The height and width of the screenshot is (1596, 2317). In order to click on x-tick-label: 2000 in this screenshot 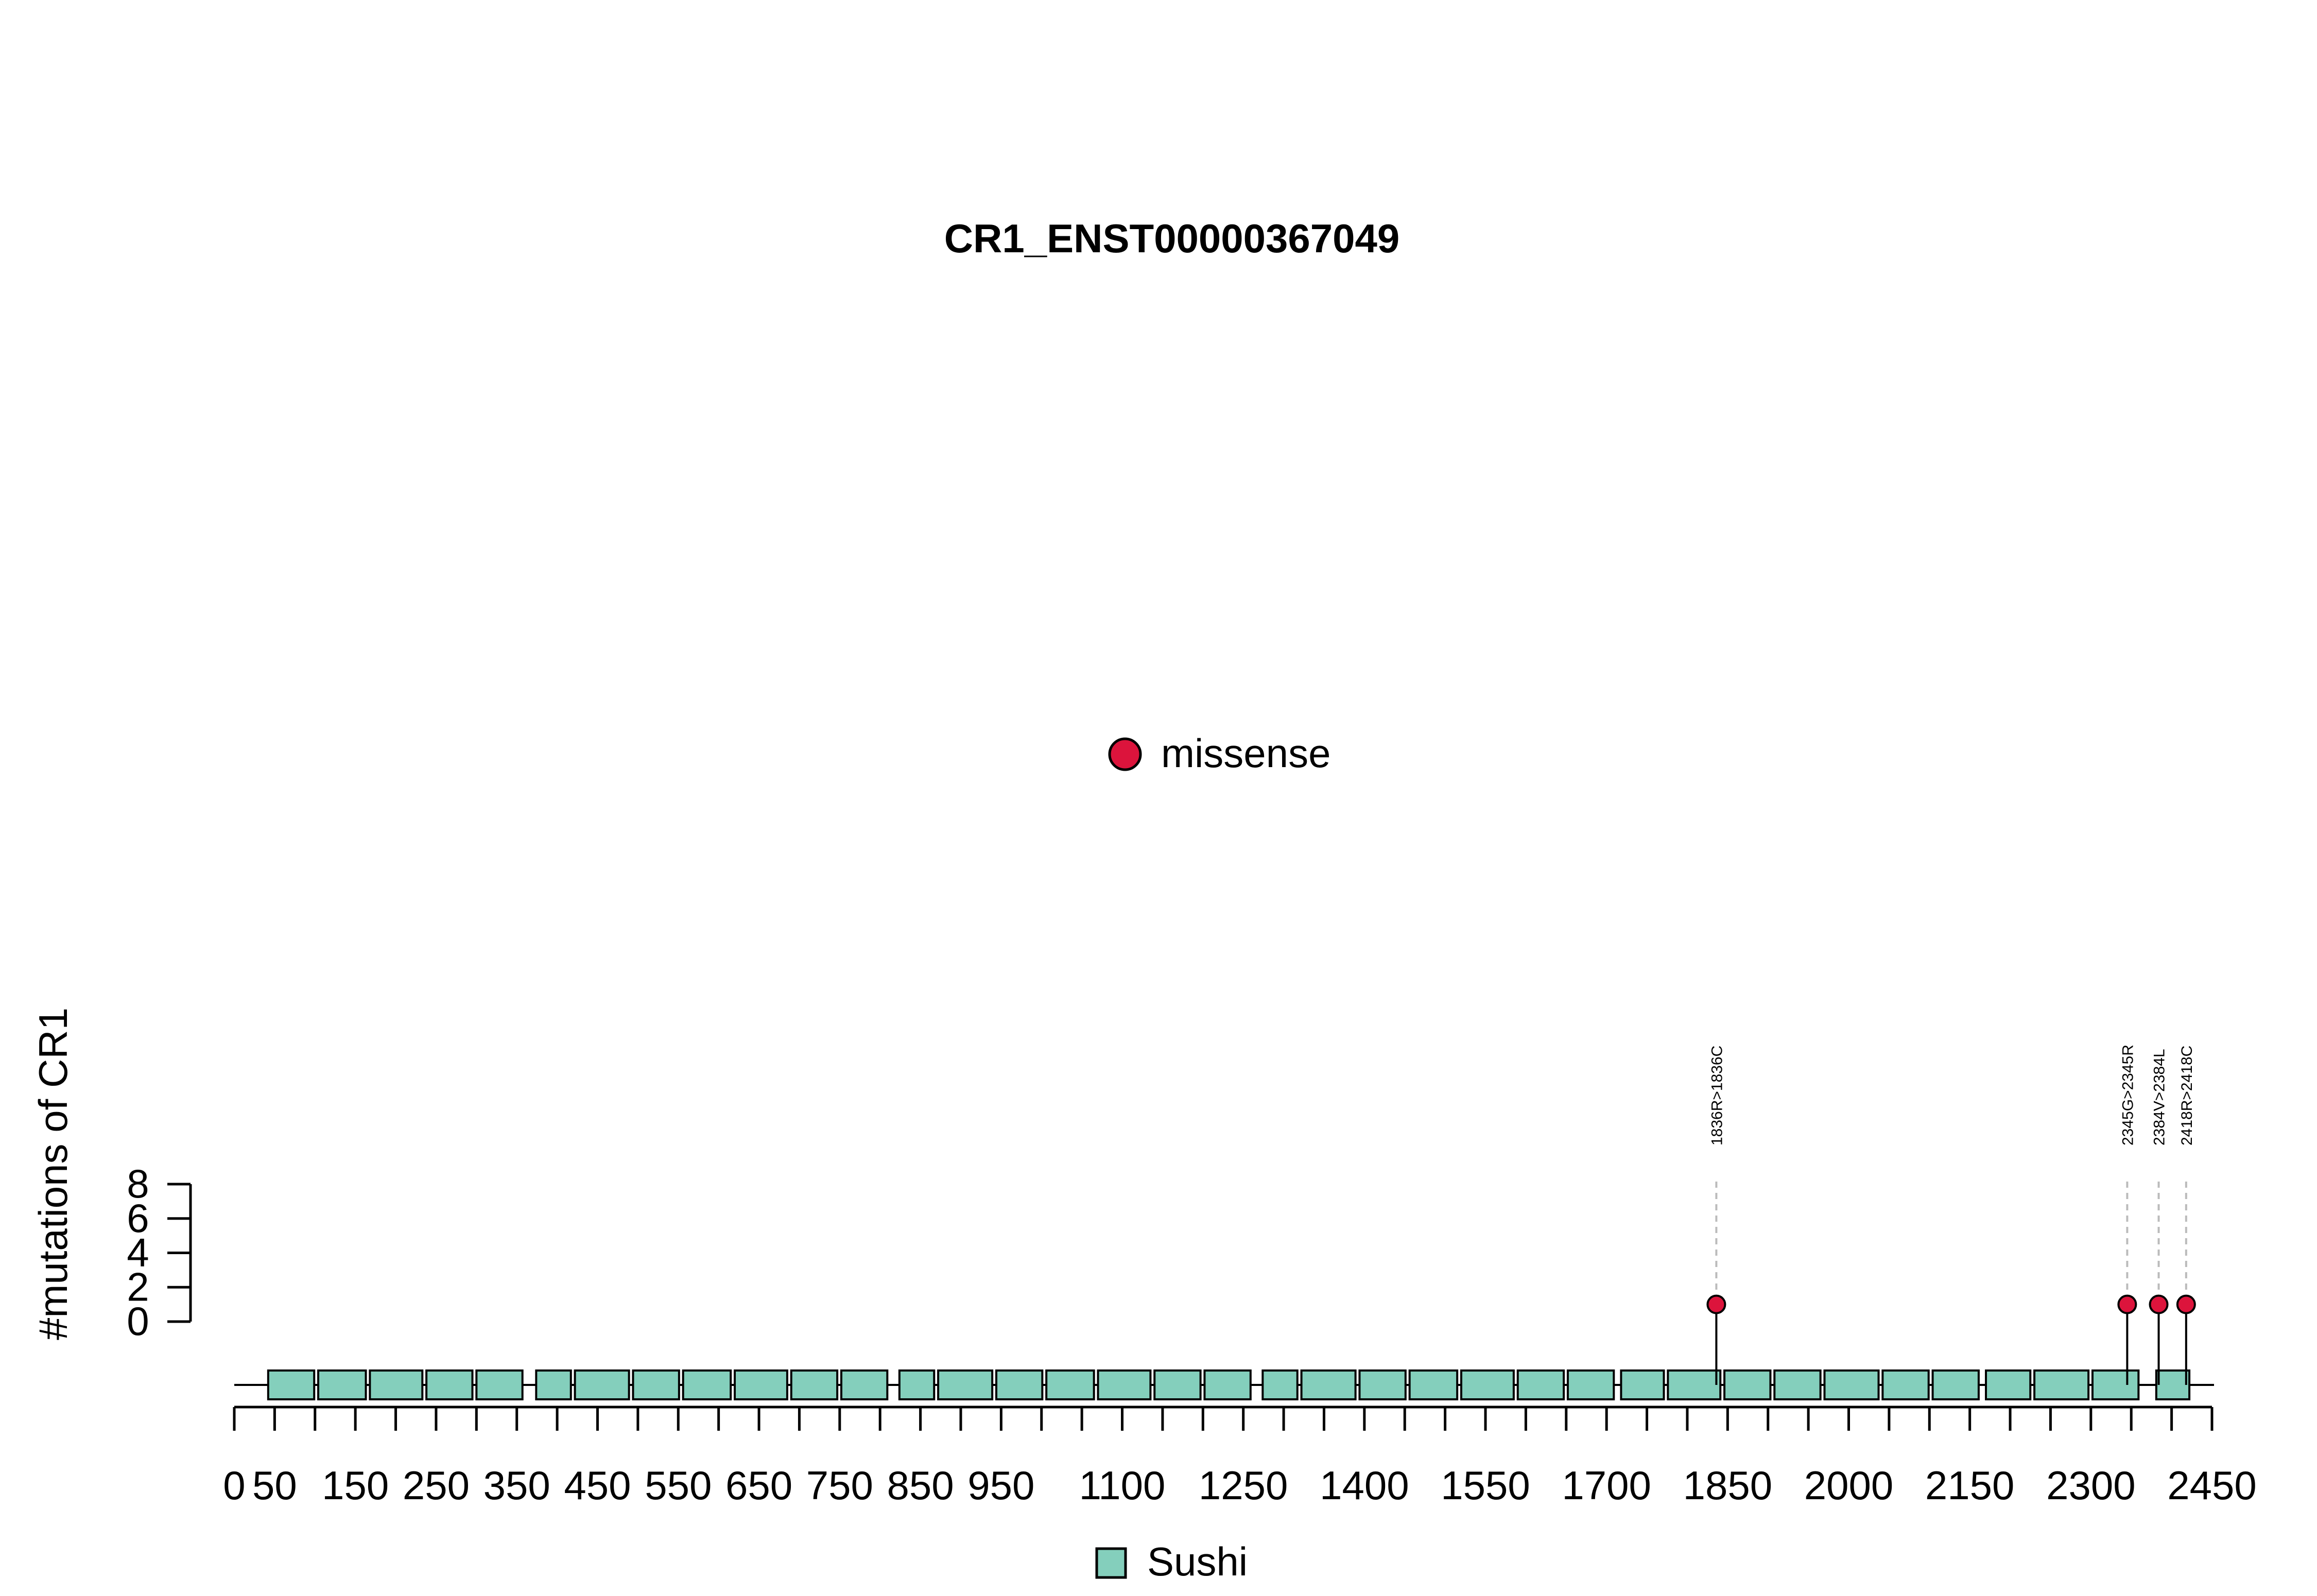, I will do `click(1849, 1486)`.